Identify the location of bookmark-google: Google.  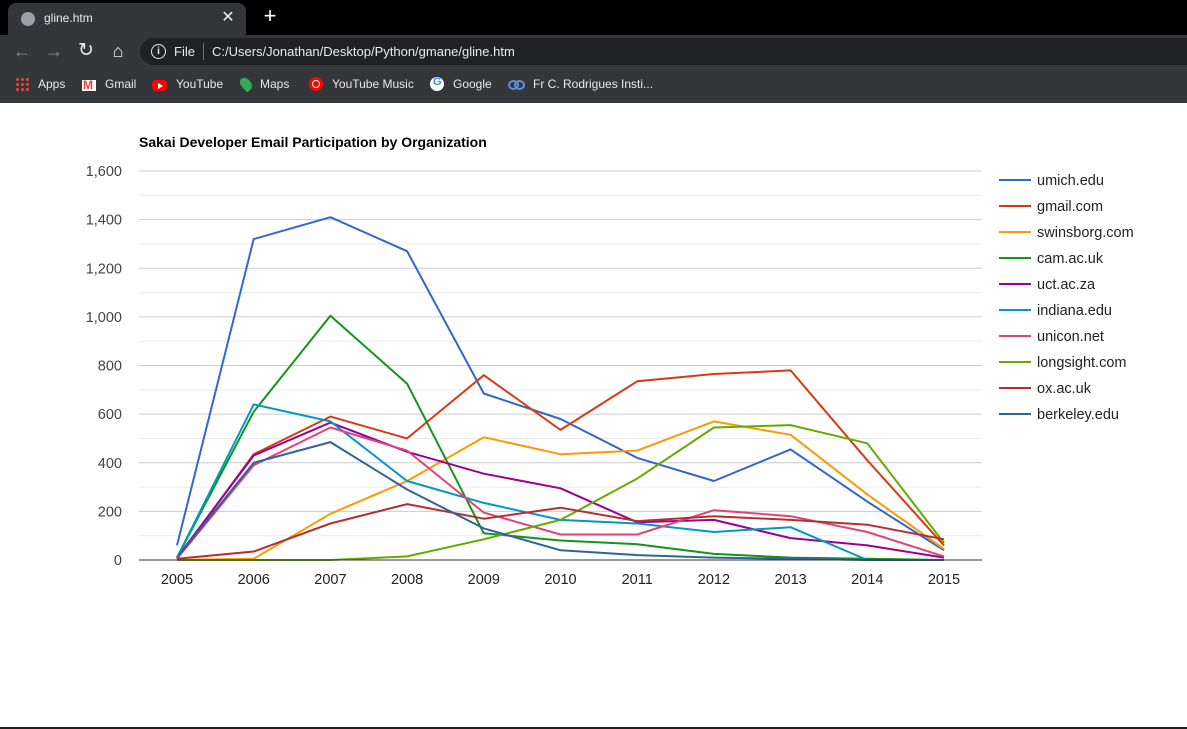
(461, 84).